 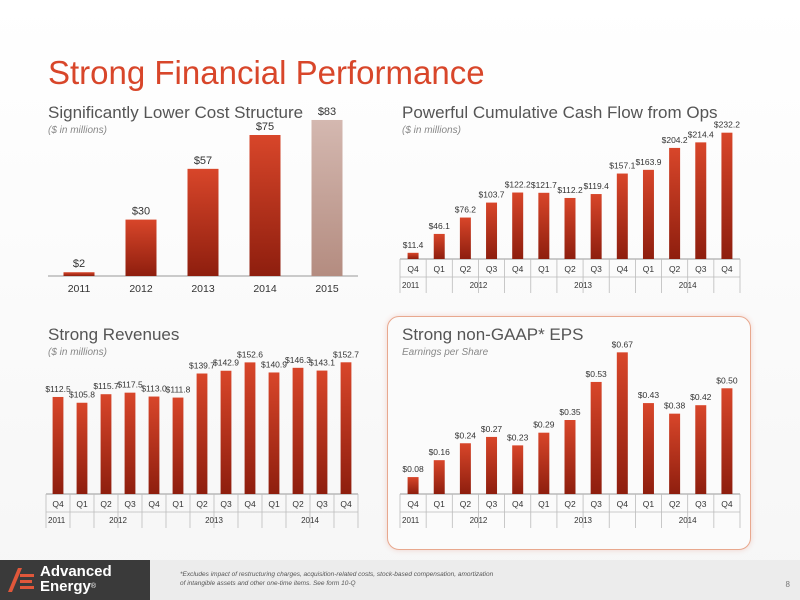 I want to click on tick-label: 2014, so click(x=265, y=289).